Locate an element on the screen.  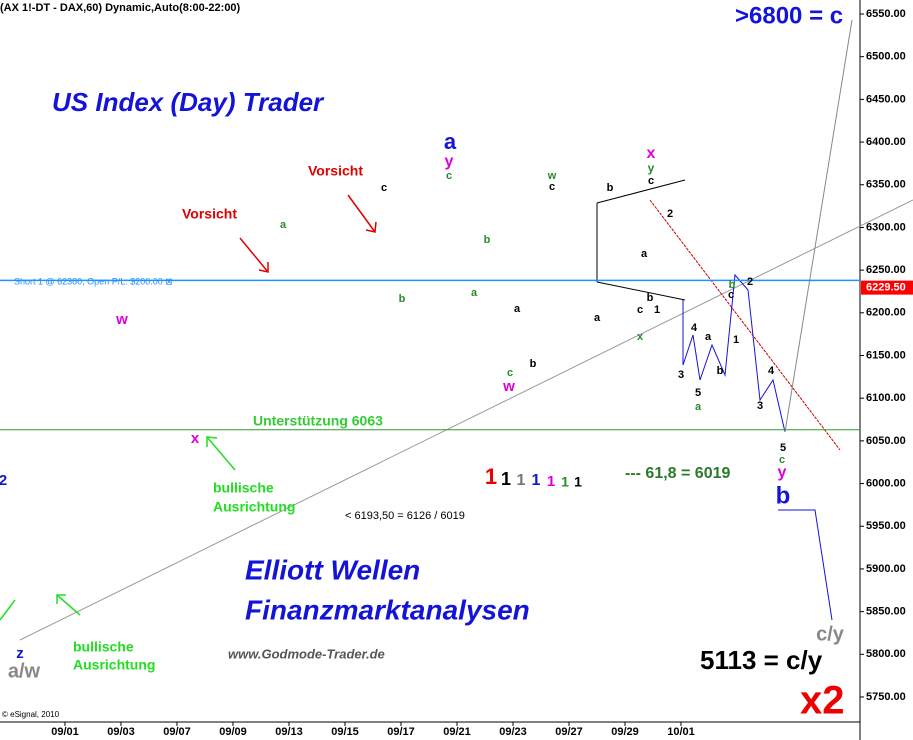
annotation: a/w is located at coordinates (24, 671).